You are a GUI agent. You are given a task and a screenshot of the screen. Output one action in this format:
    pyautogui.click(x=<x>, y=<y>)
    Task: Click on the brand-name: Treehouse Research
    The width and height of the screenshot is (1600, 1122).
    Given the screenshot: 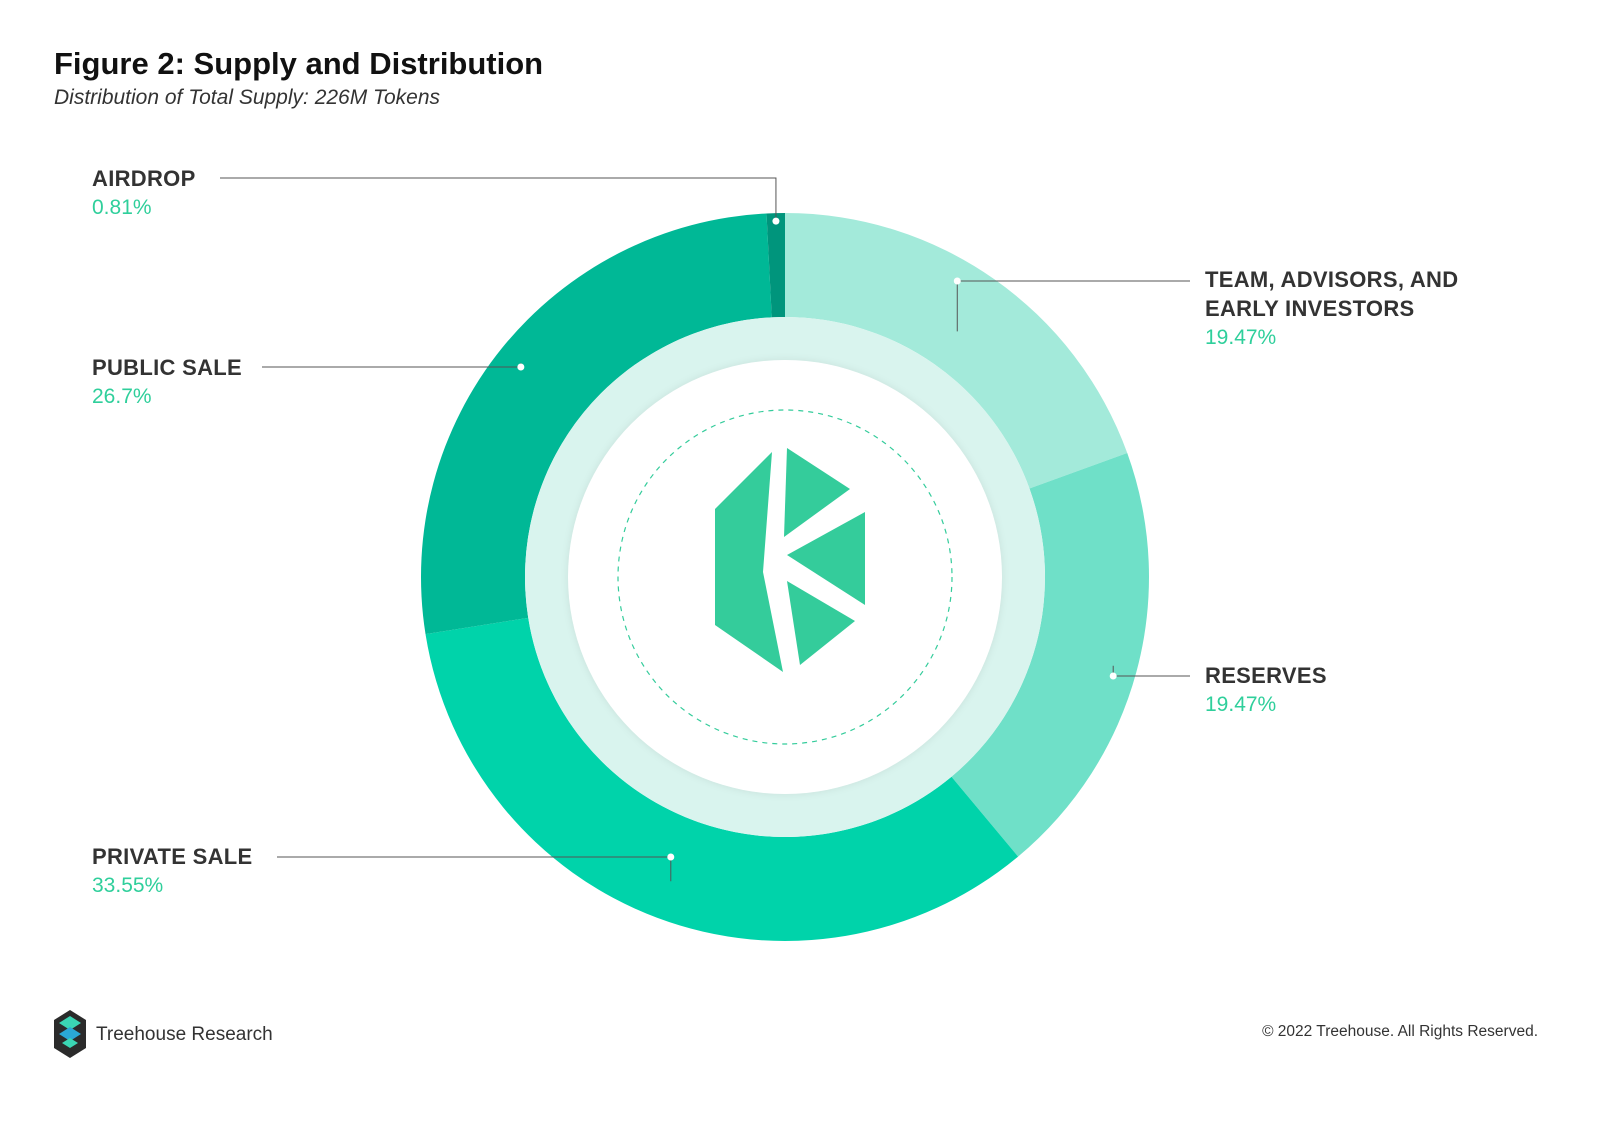 What is the action you would take?
    pyautogui.click(x=184, y=1034)
    